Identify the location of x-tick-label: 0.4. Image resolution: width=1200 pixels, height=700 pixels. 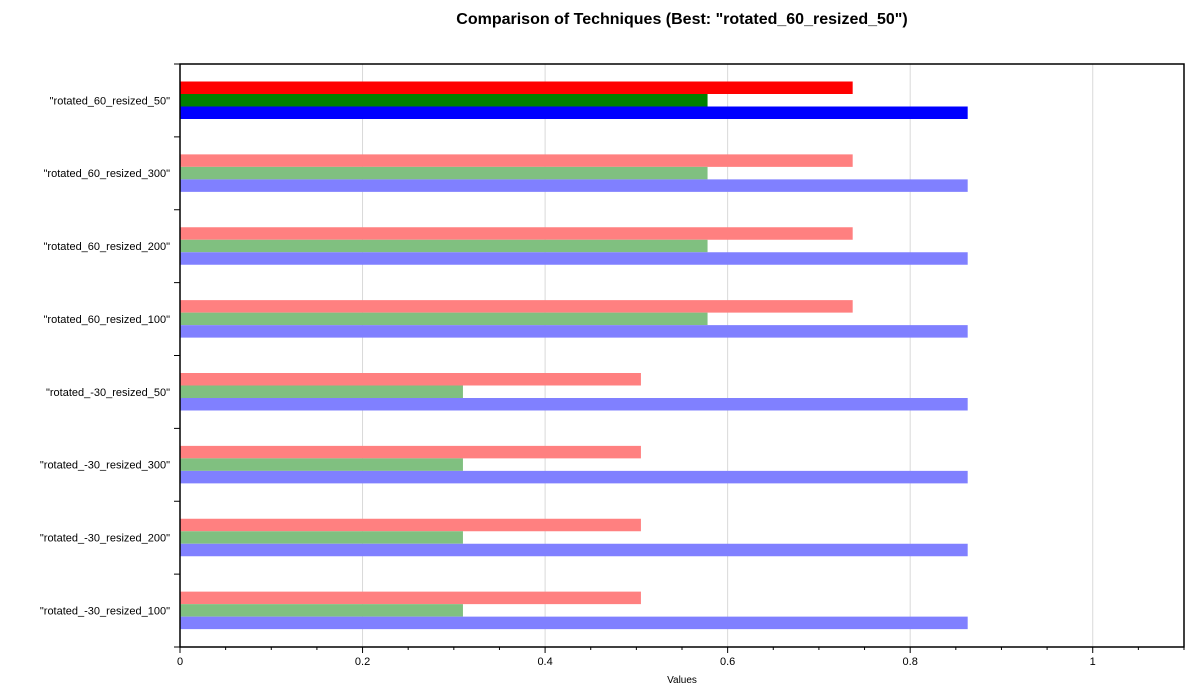
(544, 662).